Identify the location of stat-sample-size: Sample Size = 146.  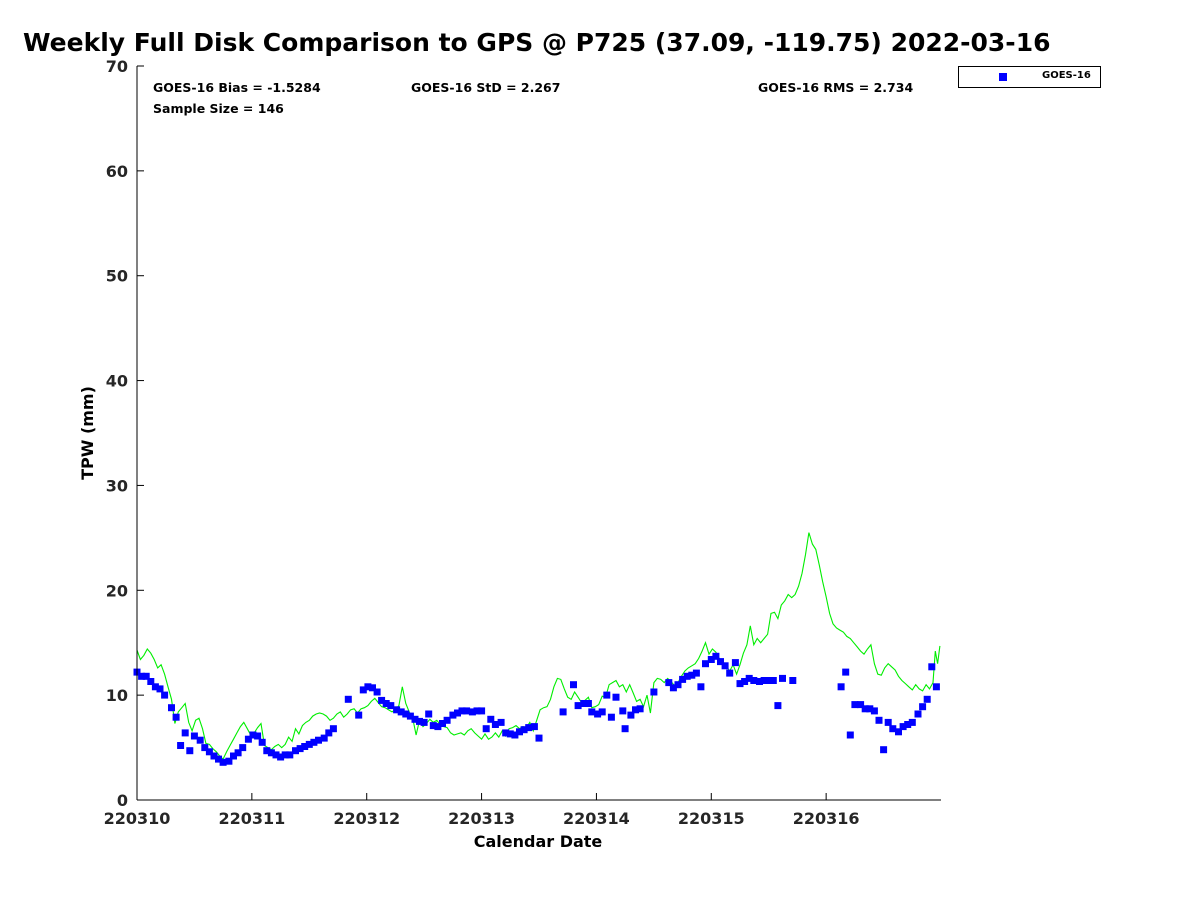
(218, 108).